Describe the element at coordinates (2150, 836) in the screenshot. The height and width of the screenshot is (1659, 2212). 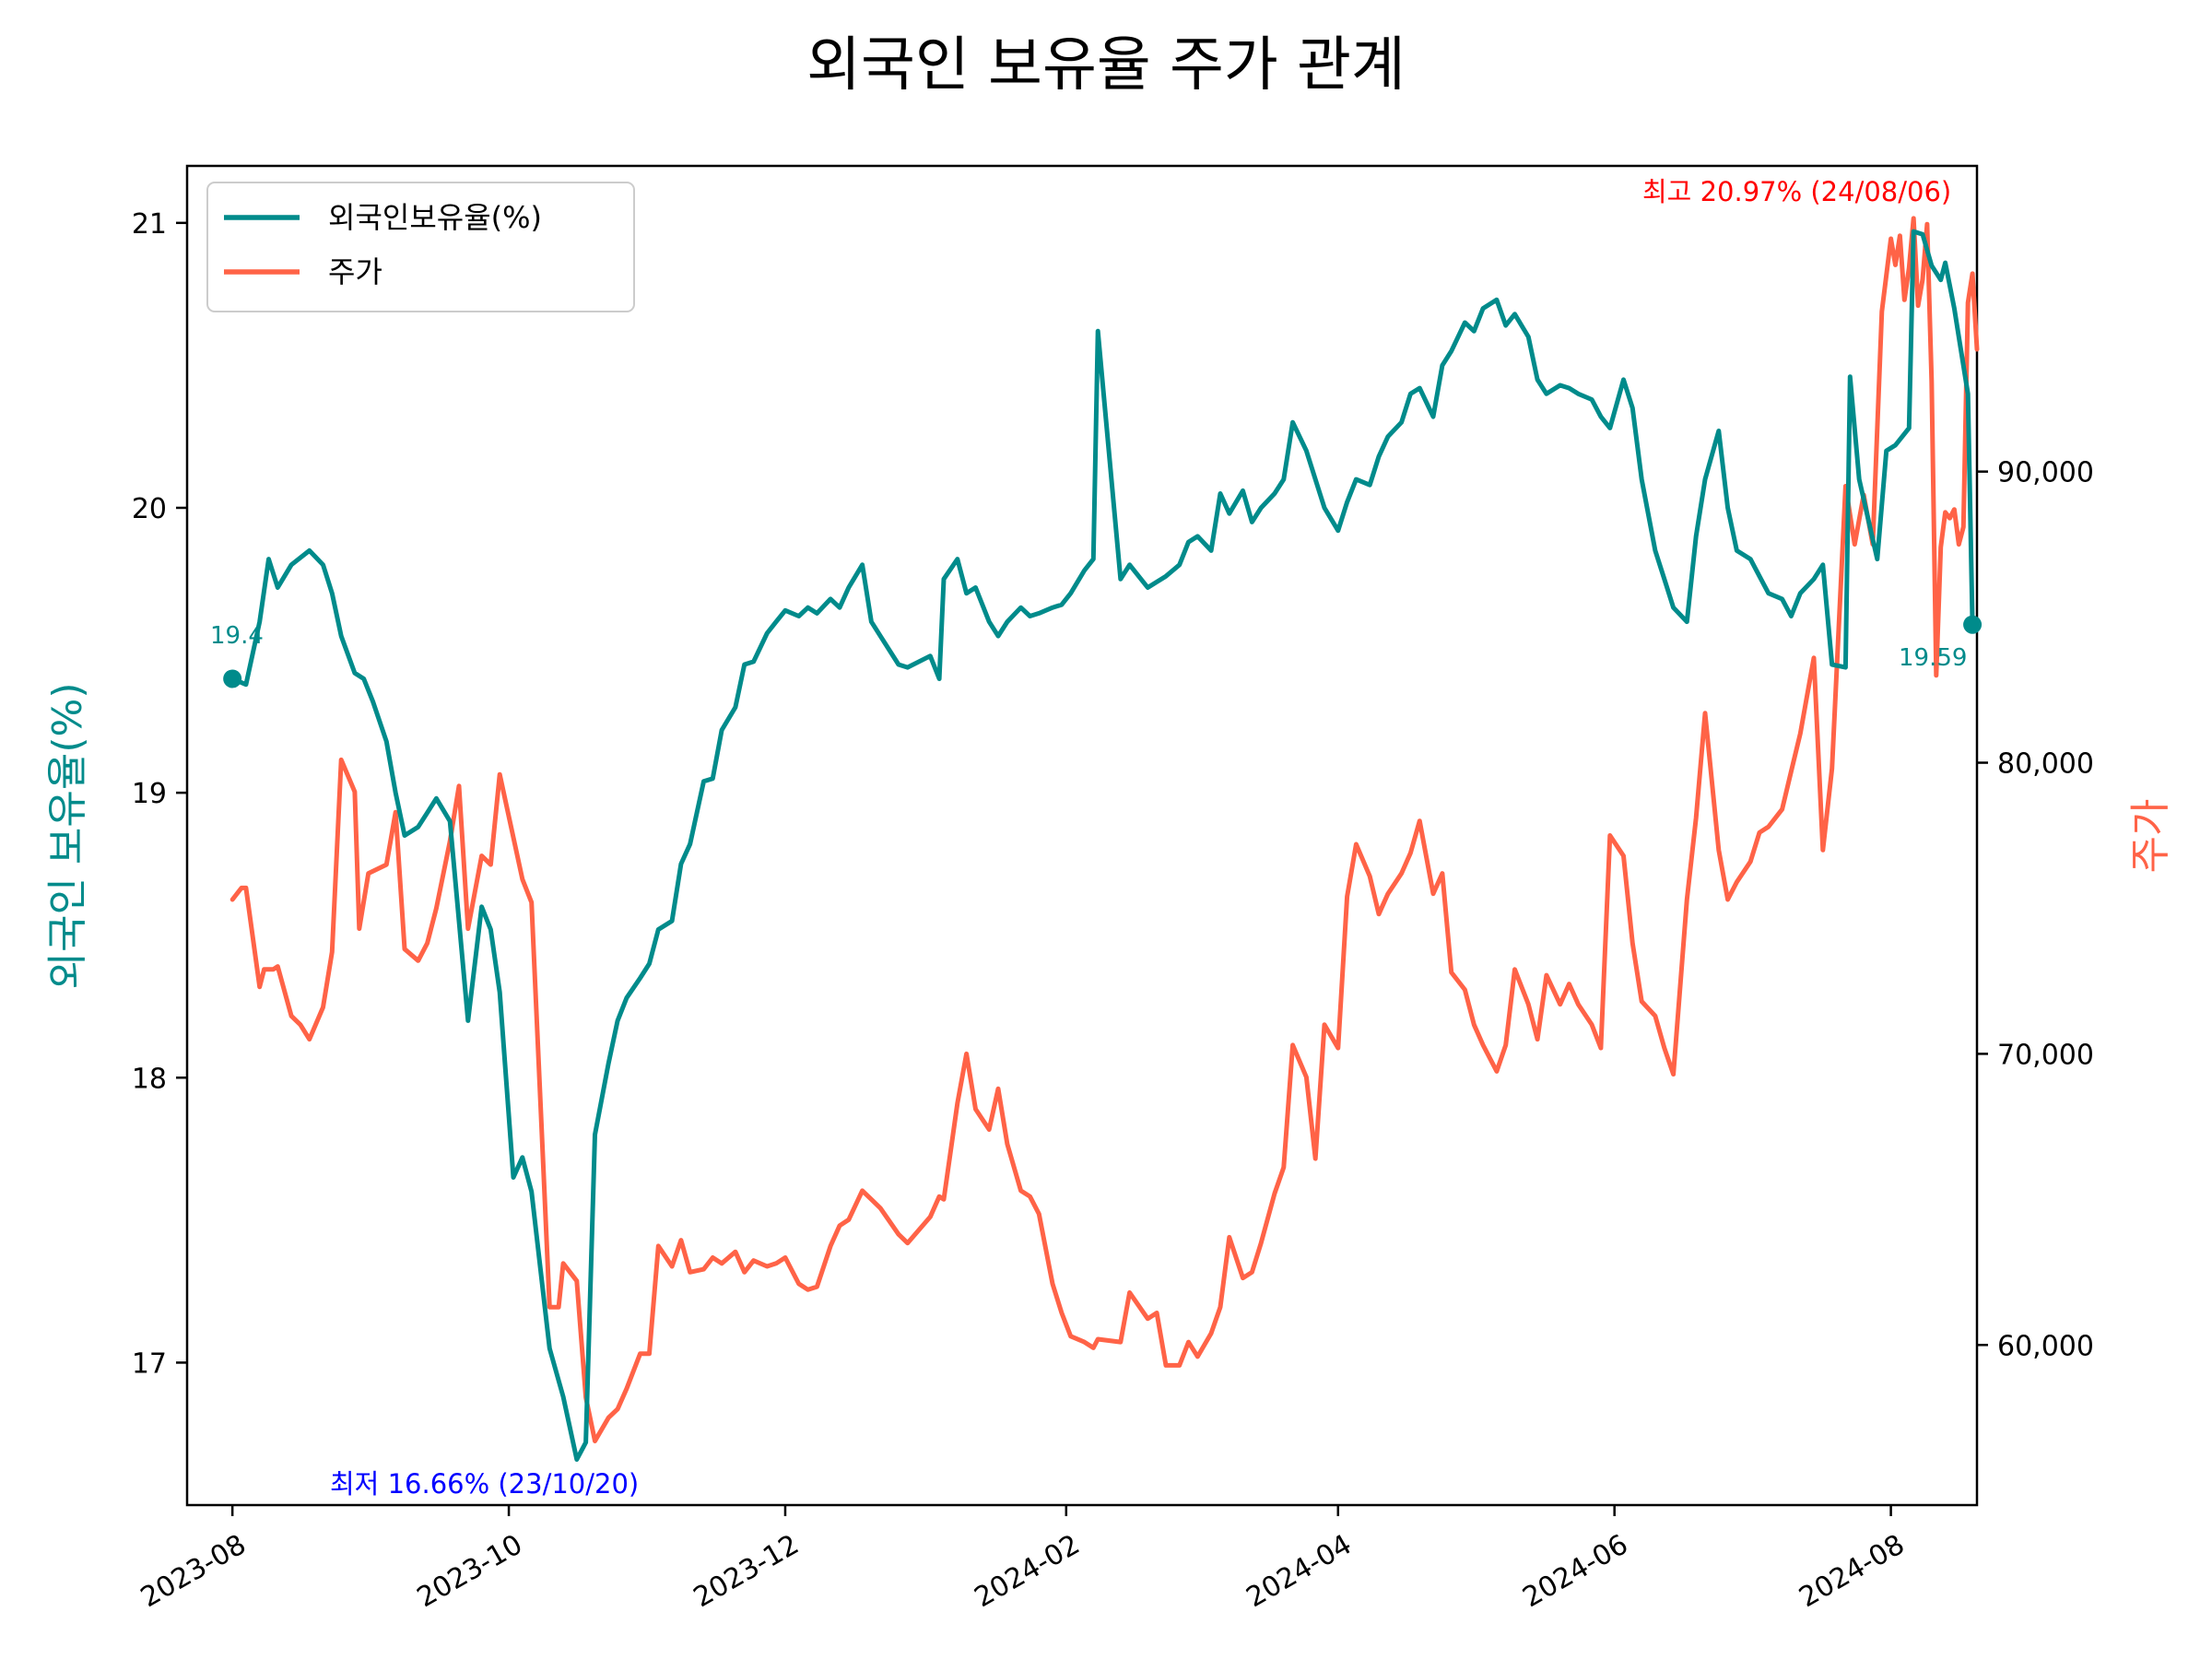
I see `right-y-axis-label: 주가` at that location.